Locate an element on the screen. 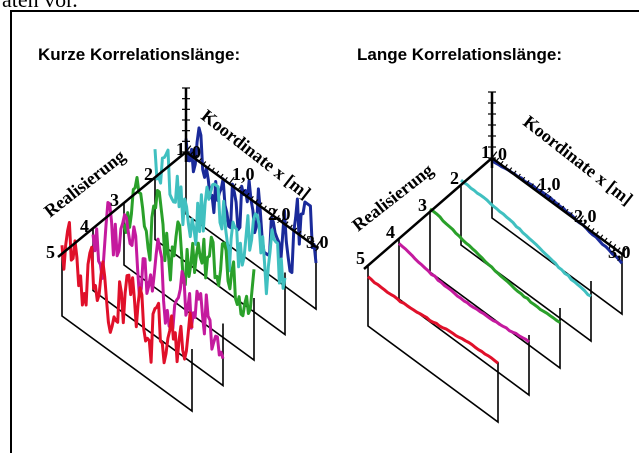 Image resolution: width=641 pixels, height=455 pixels. coordinate-tick-2: 2,0 is located at coordinates (279, 214).